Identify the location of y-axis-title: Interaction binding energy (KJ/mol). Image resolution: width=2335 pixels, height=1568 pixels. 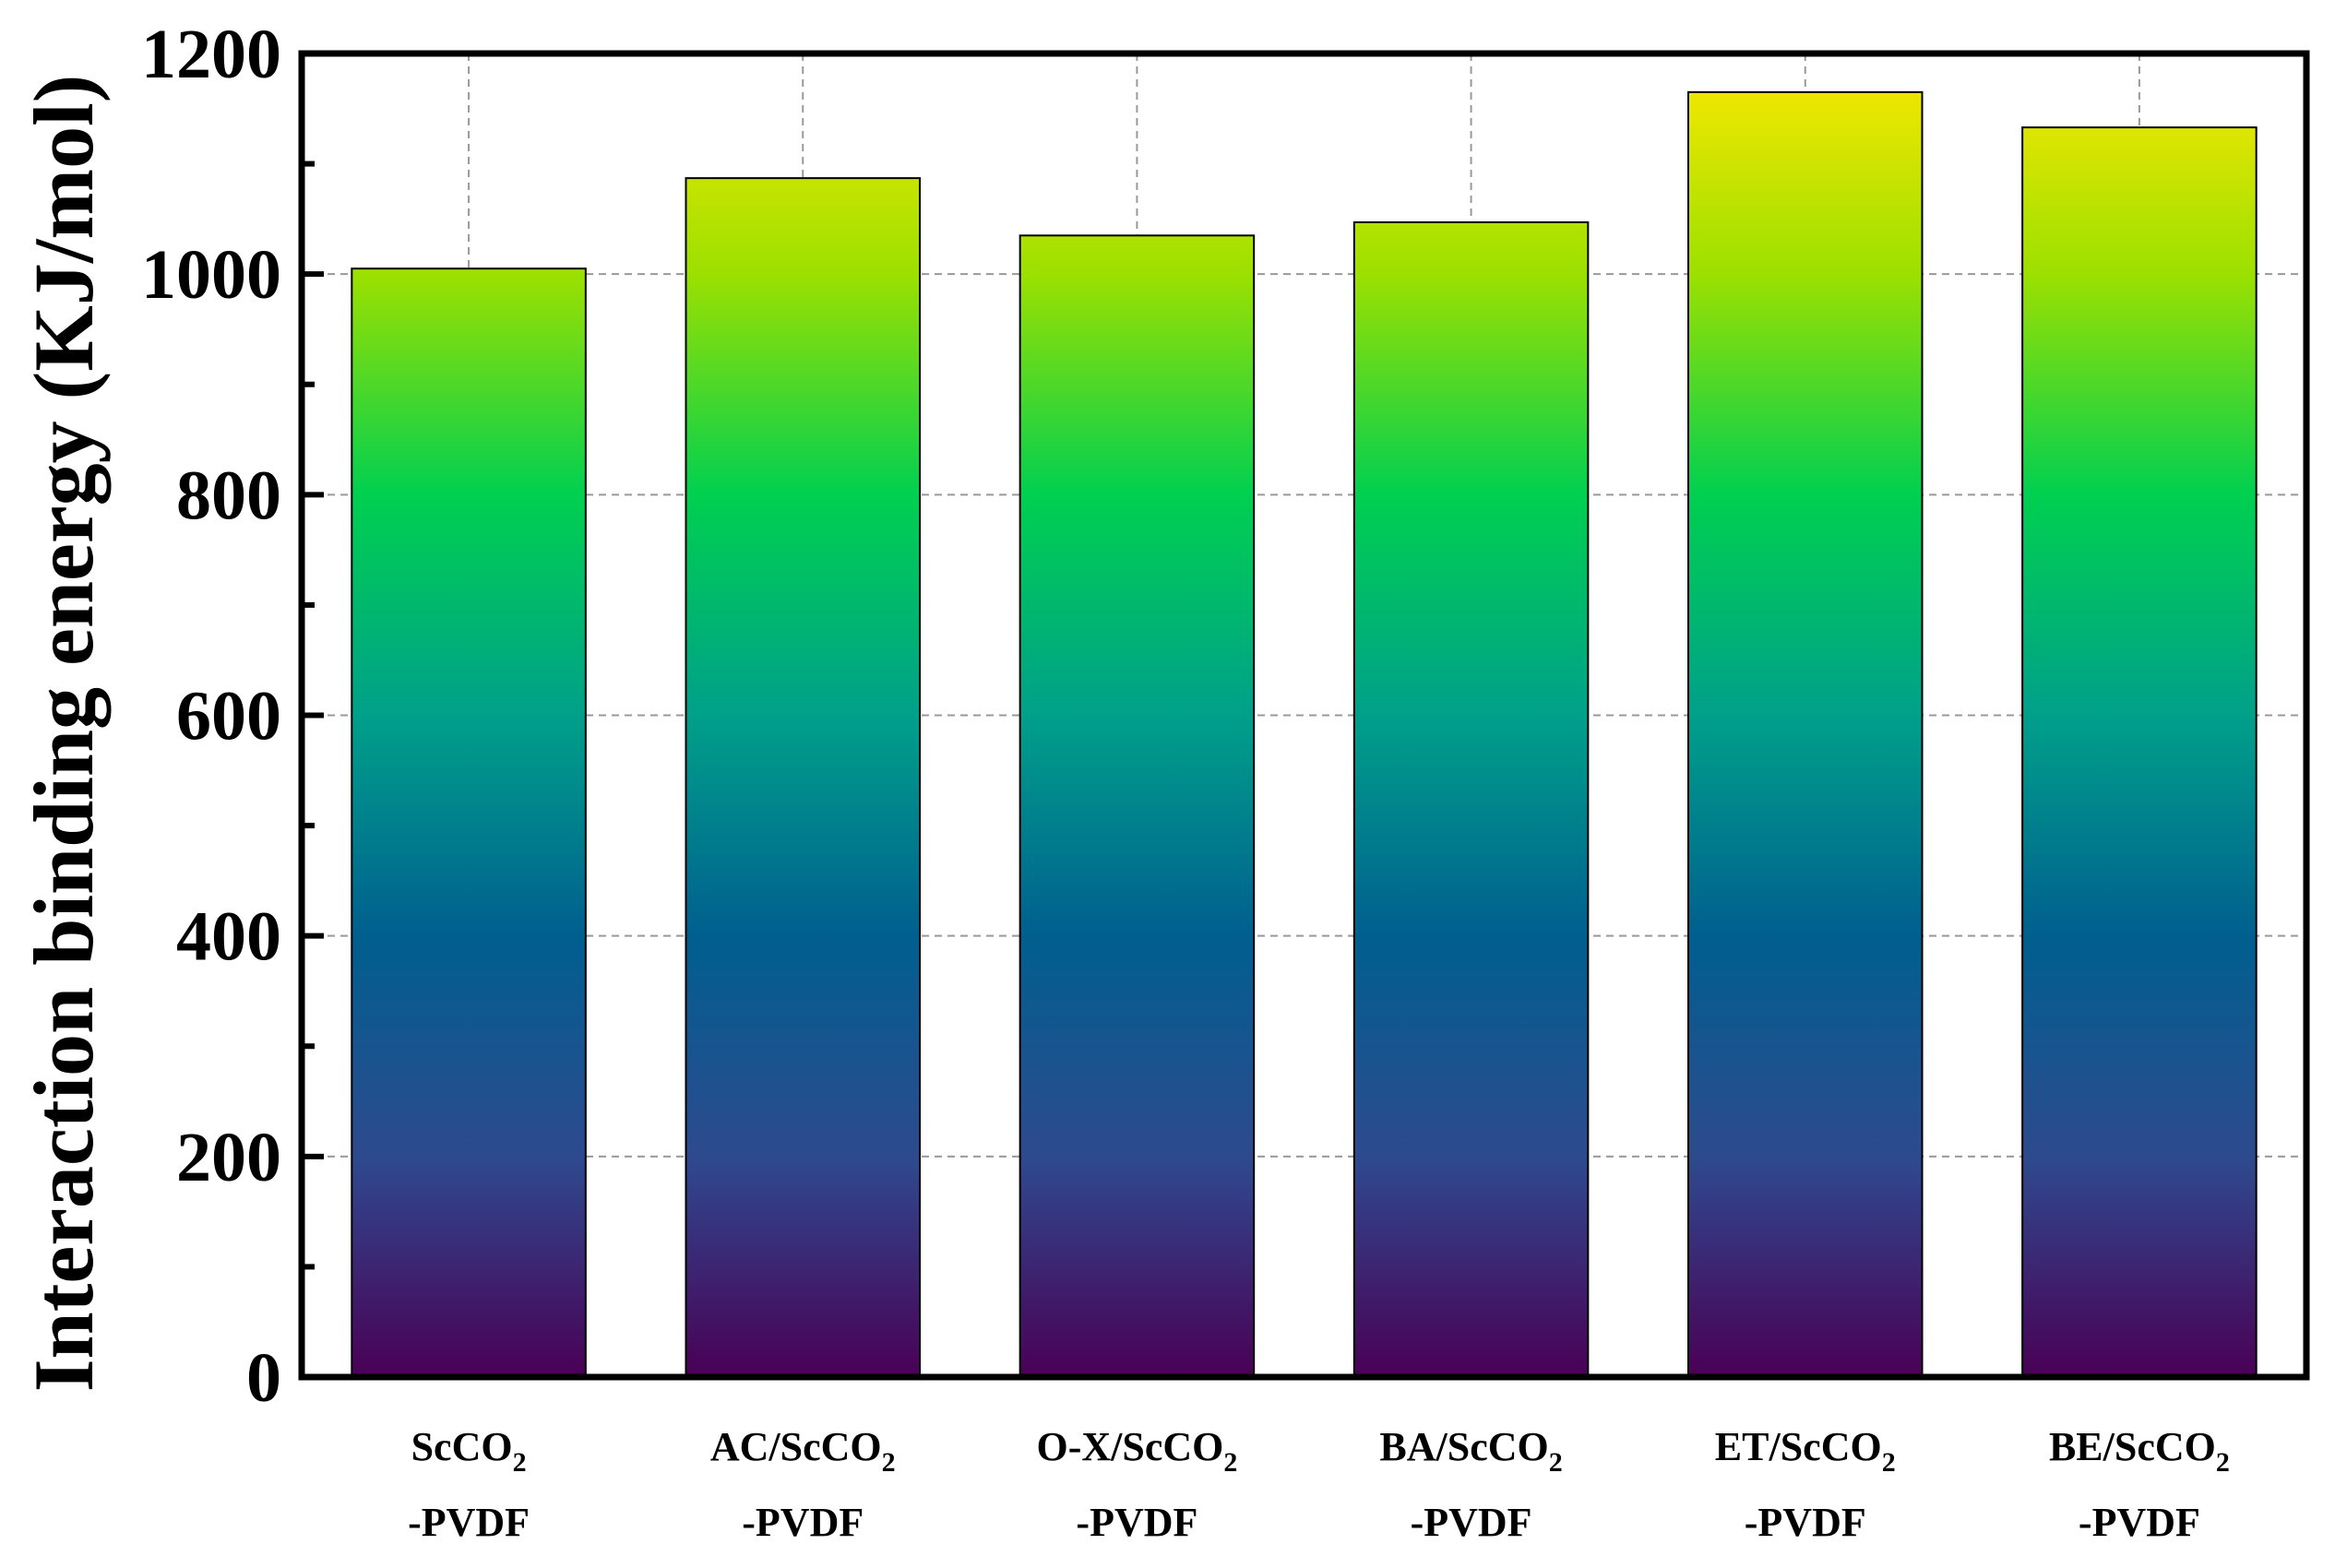
(64, 734).